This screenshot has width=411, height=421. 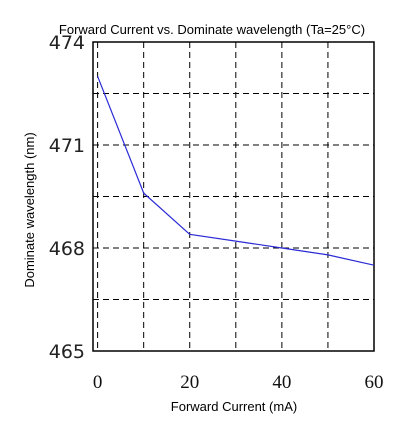 I want to click on x-tick-label: 20, so click(x=189, y=382).